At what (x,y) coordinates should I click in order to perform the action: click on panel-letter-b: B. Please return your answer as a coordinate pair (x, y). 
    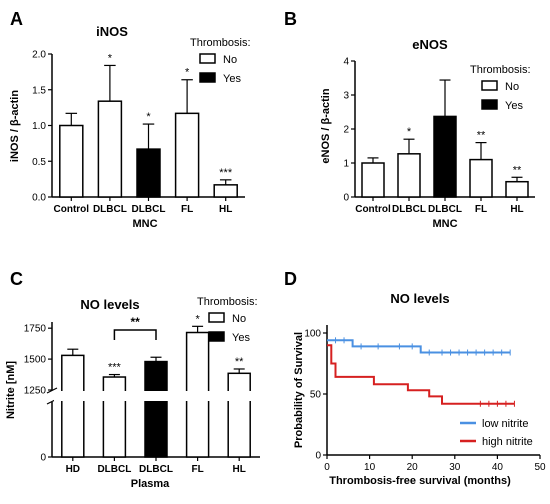
    Looking at the image, I should click on (290, 19).